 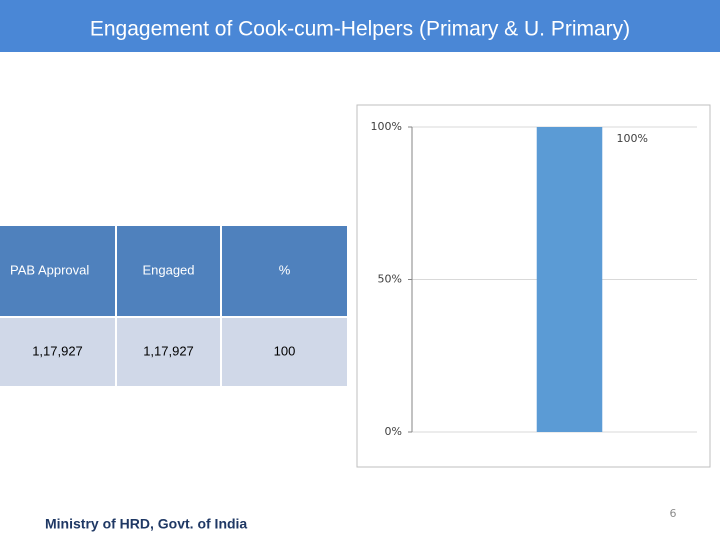 I want to click on y-tick-label: 0%, so click(x=393, y=431).